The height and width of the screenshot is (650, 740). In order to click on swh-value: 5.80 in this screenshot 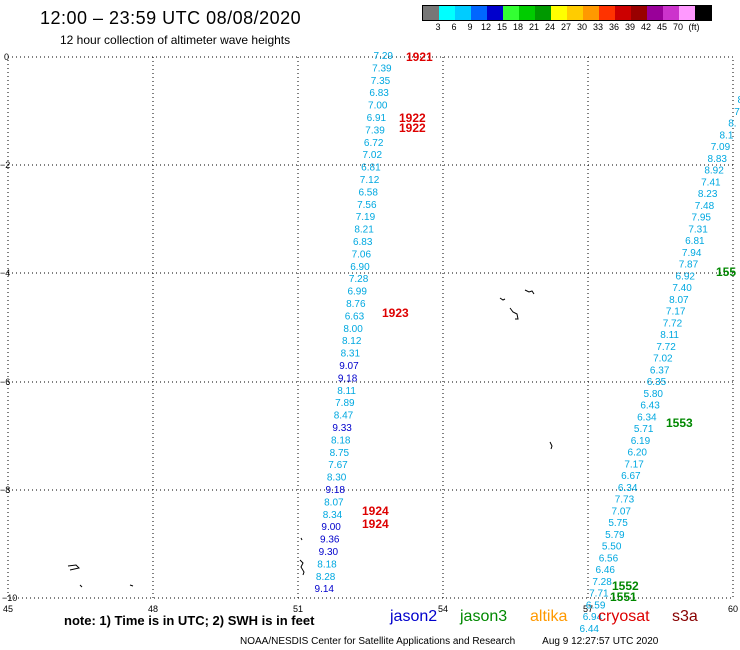, I will do `click(654, 394)`.